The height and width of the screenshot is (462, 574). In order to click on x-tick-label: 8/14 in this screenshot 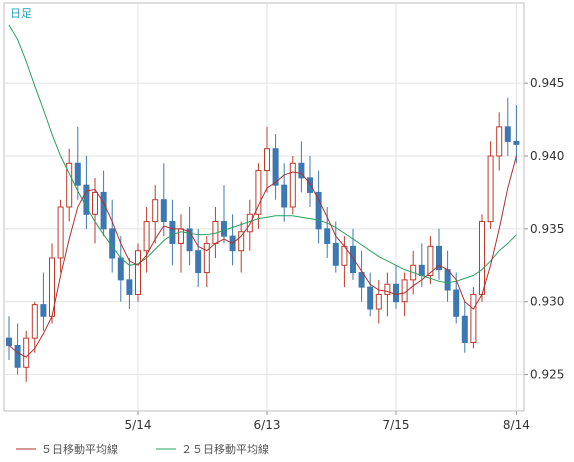, I will do `click(516, 425)`.